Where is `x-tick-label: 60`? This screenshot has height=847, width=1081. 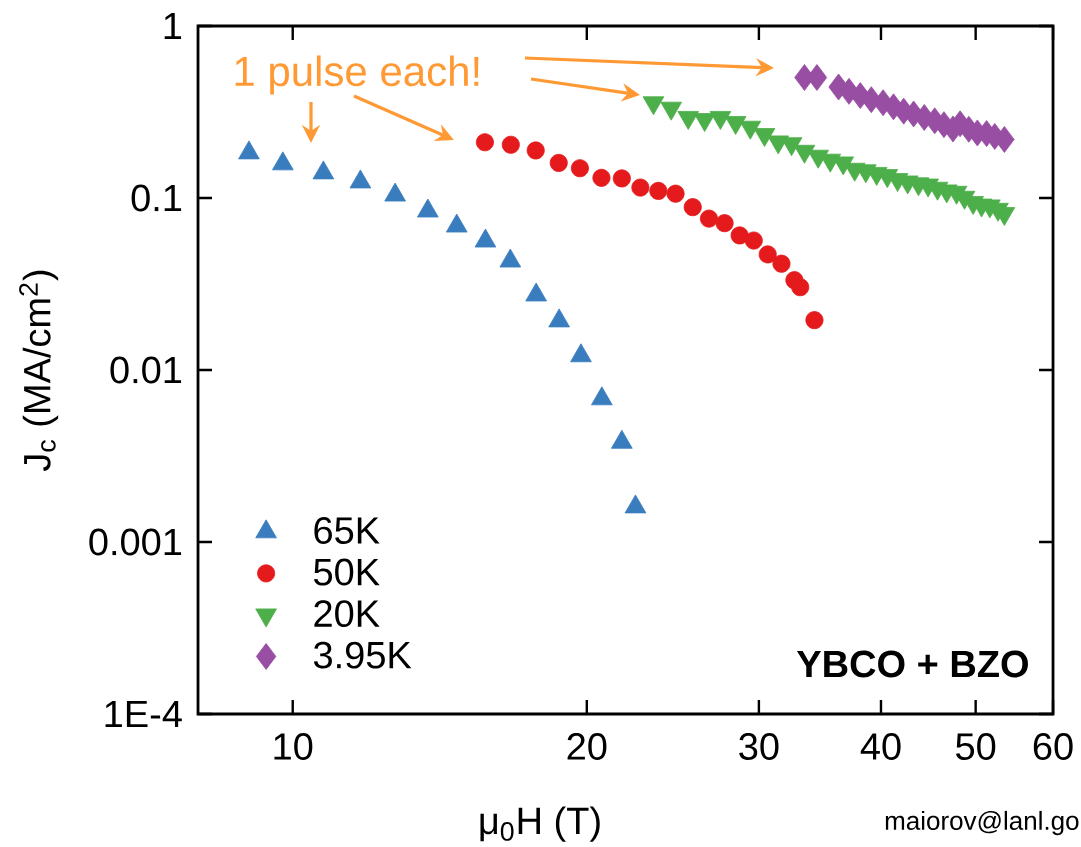 x-tick-label: 60 is located at coordinates (1053, 746).